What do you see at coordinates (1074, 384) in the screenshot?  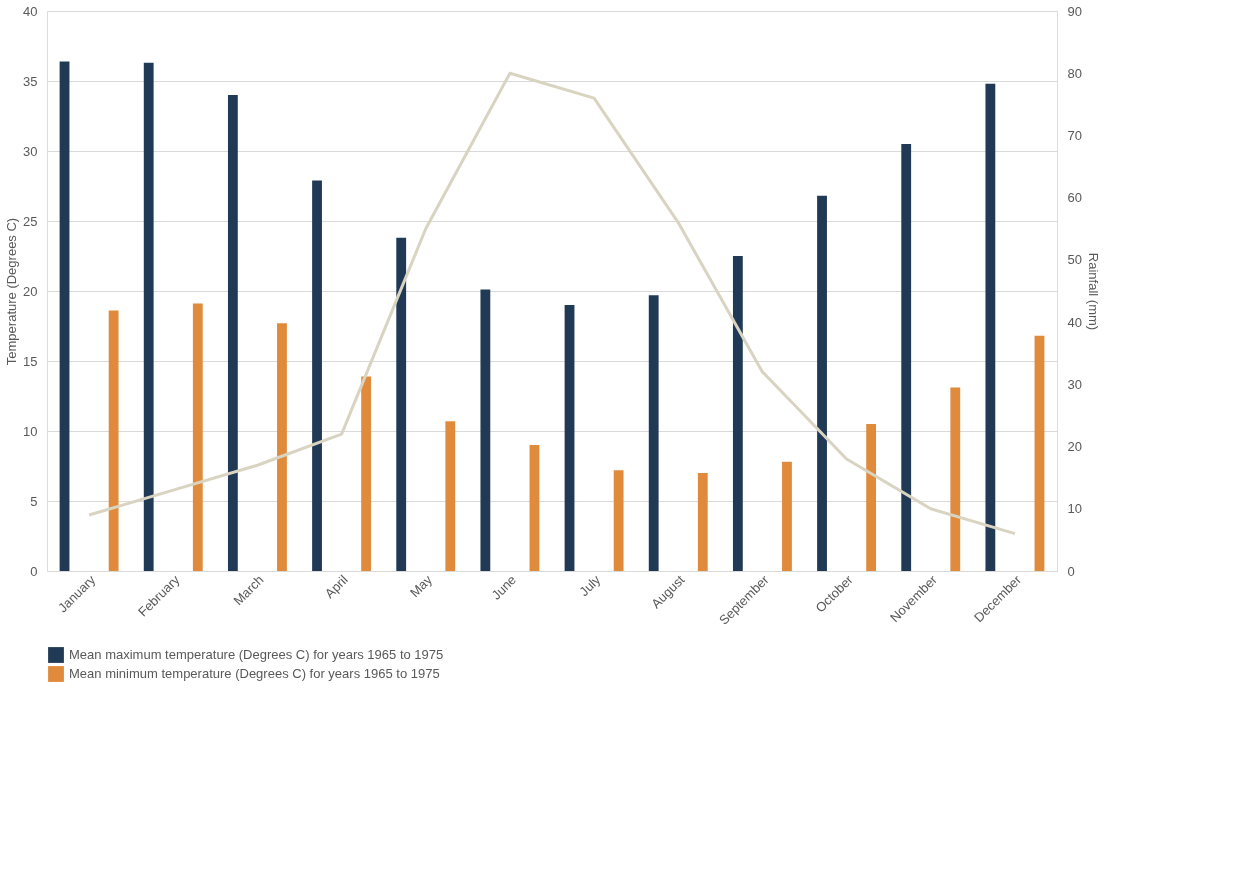 I see `y2-tick-label: 30` at bounding box center [1074, 384].